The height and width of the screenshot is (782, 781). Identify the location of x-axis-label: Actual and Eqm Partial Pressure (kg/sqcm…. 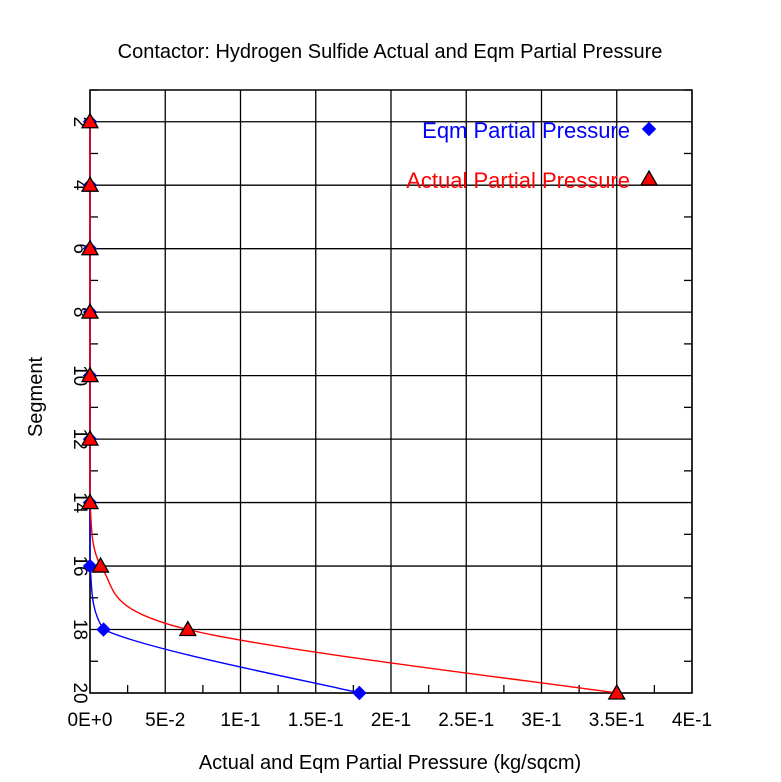
(390, 763).